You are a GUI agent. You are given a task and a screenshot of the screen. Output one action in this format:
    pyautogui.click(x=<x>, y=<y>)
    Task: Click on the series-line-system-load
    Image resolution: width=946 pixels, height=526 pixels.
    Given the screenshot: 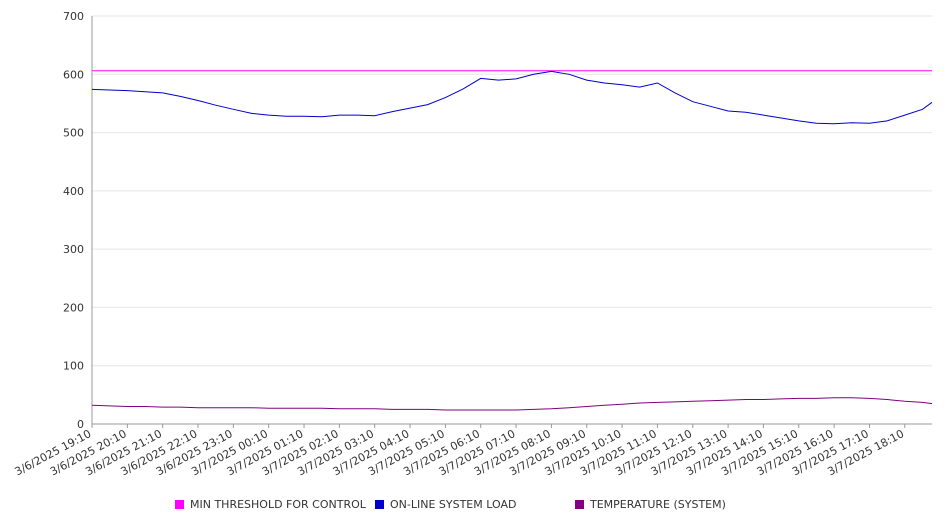 What is the action you would take?
    pyautogui.click(x=512, y=97)
    